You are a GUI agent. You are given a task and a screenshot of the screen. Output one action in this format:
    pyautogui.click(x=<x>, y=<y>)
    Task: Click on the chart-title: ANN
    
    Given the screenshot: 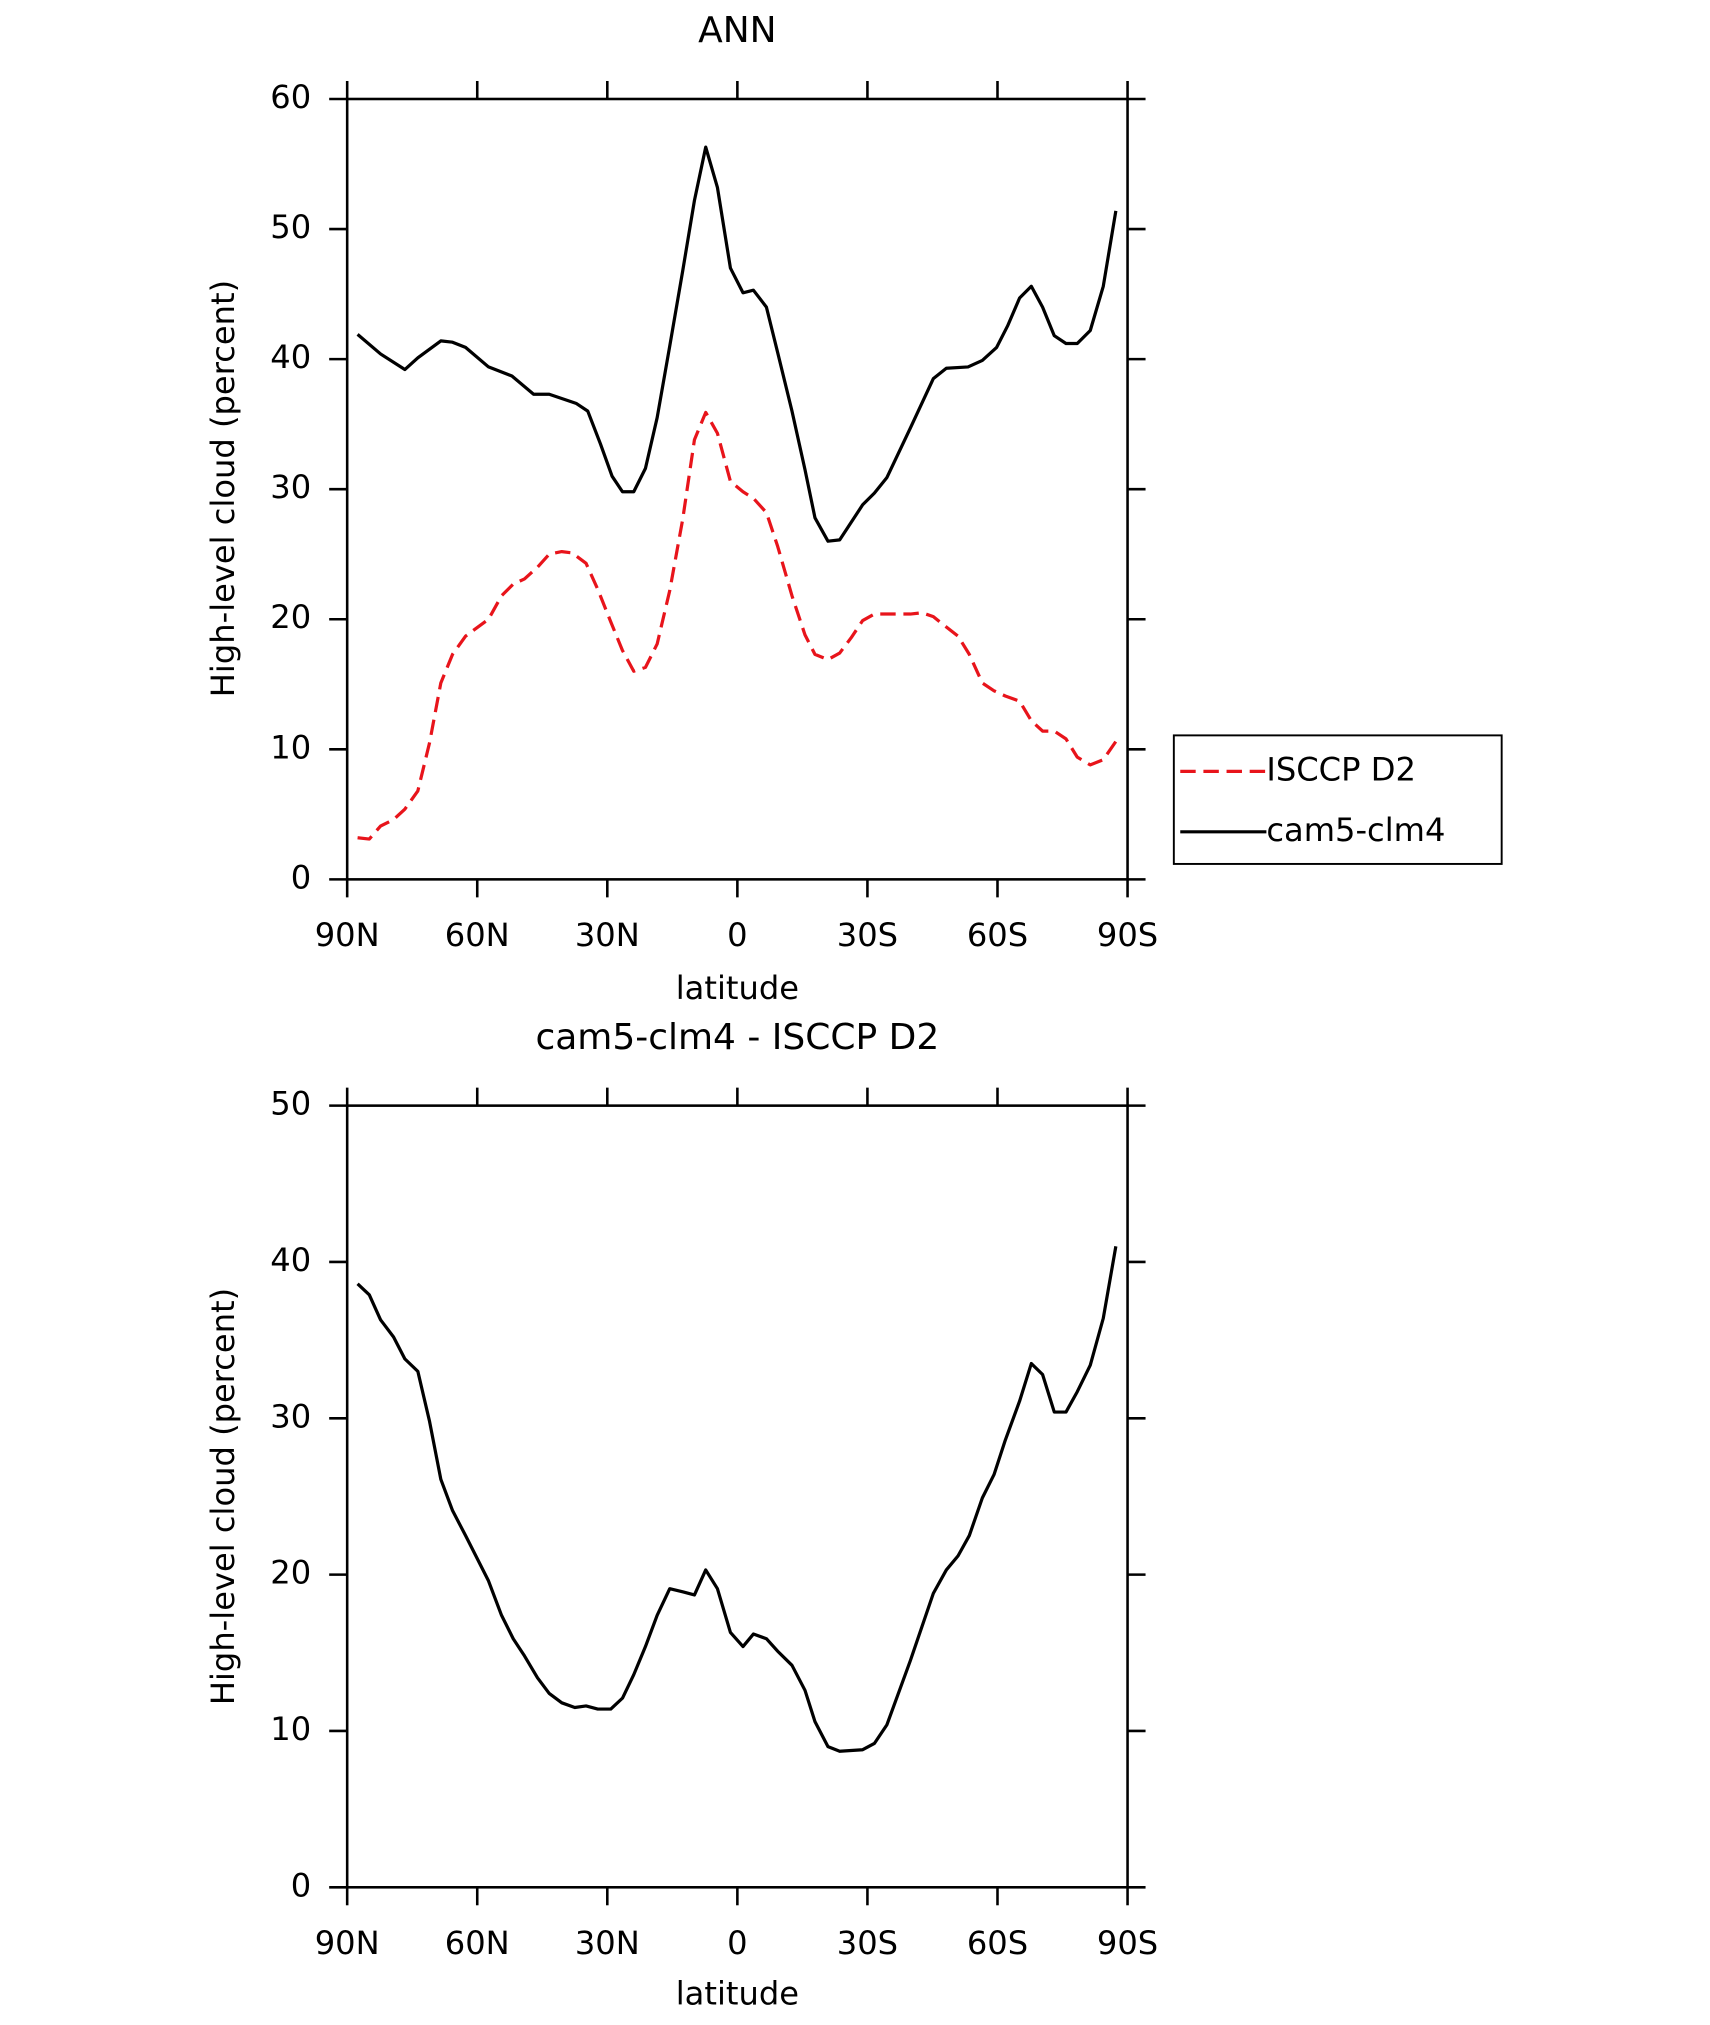 What is the action you would take?
    pyautogui.click(x=737, y=30)
    